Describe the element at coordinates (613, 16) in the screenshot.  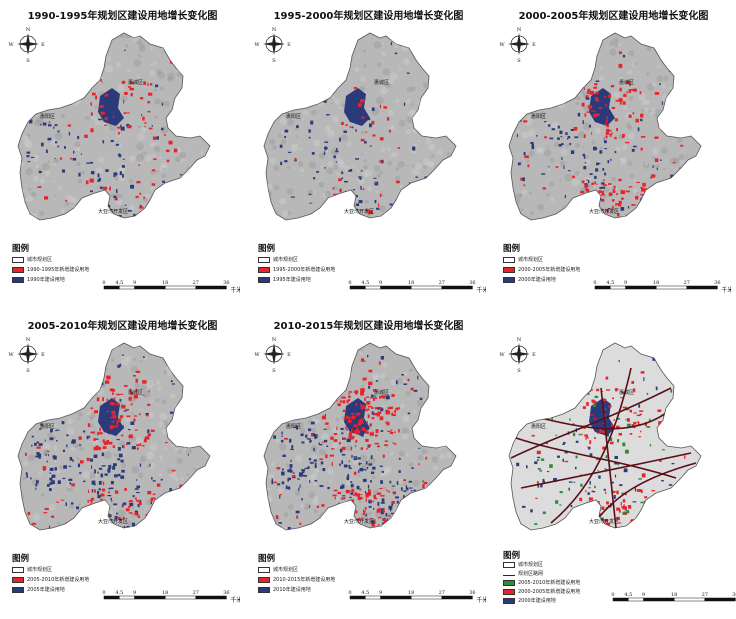
I see `panel-title: 2000-2005年规划区建设用地增长变化图` at that location.